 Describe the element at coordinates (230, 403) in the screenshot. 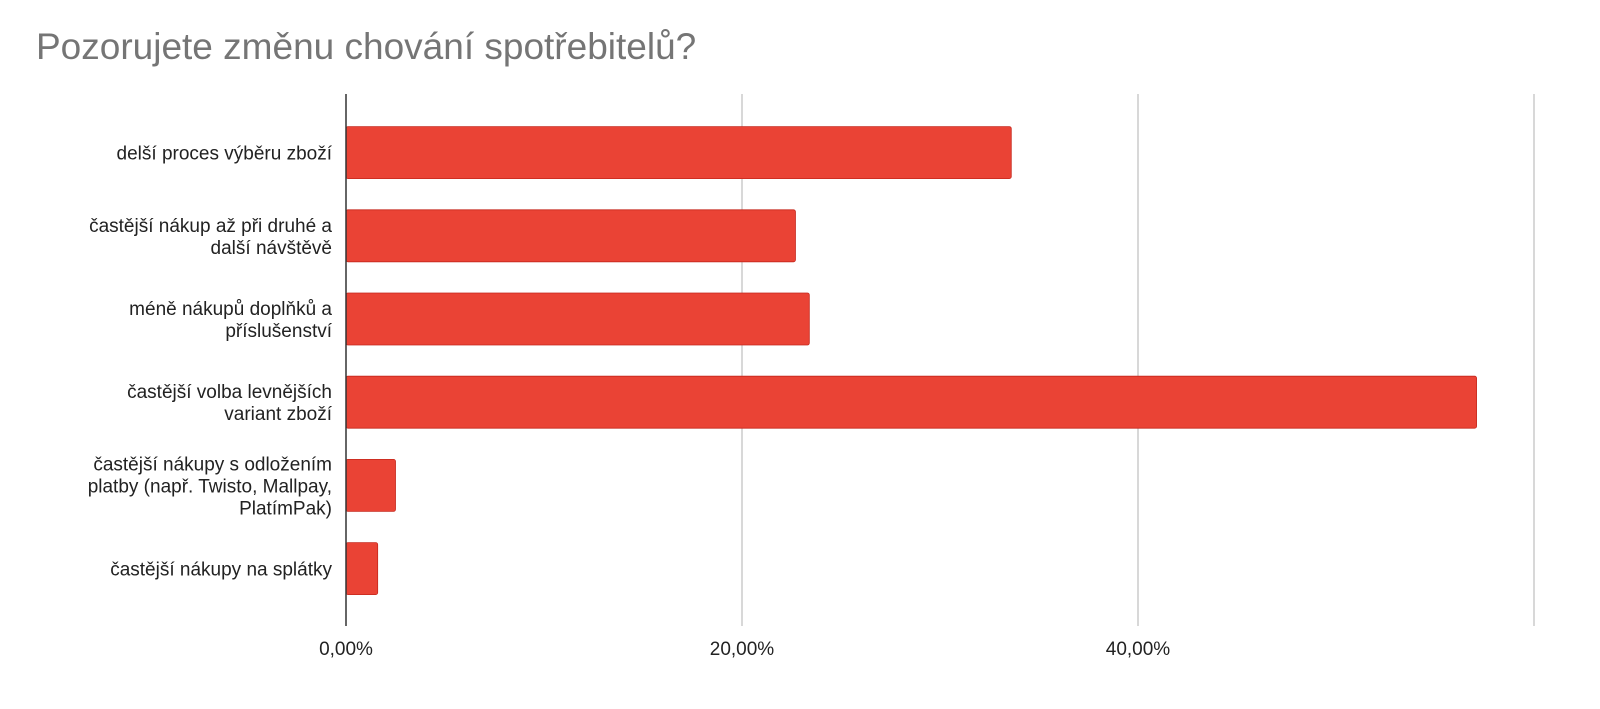

I see `category-label: častější volba levnějších variant zboží` at that location.